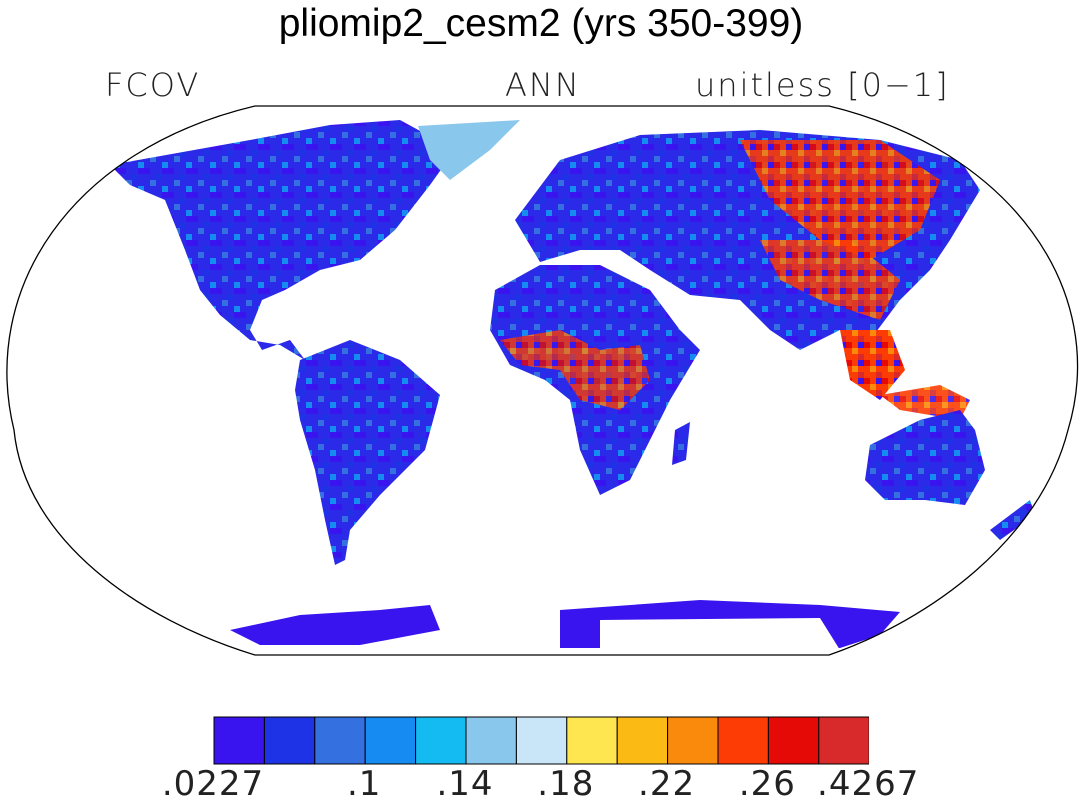  I want to click on plot-title: pliomip2_cesm2 (yrs 350-399), so click(541, 23).